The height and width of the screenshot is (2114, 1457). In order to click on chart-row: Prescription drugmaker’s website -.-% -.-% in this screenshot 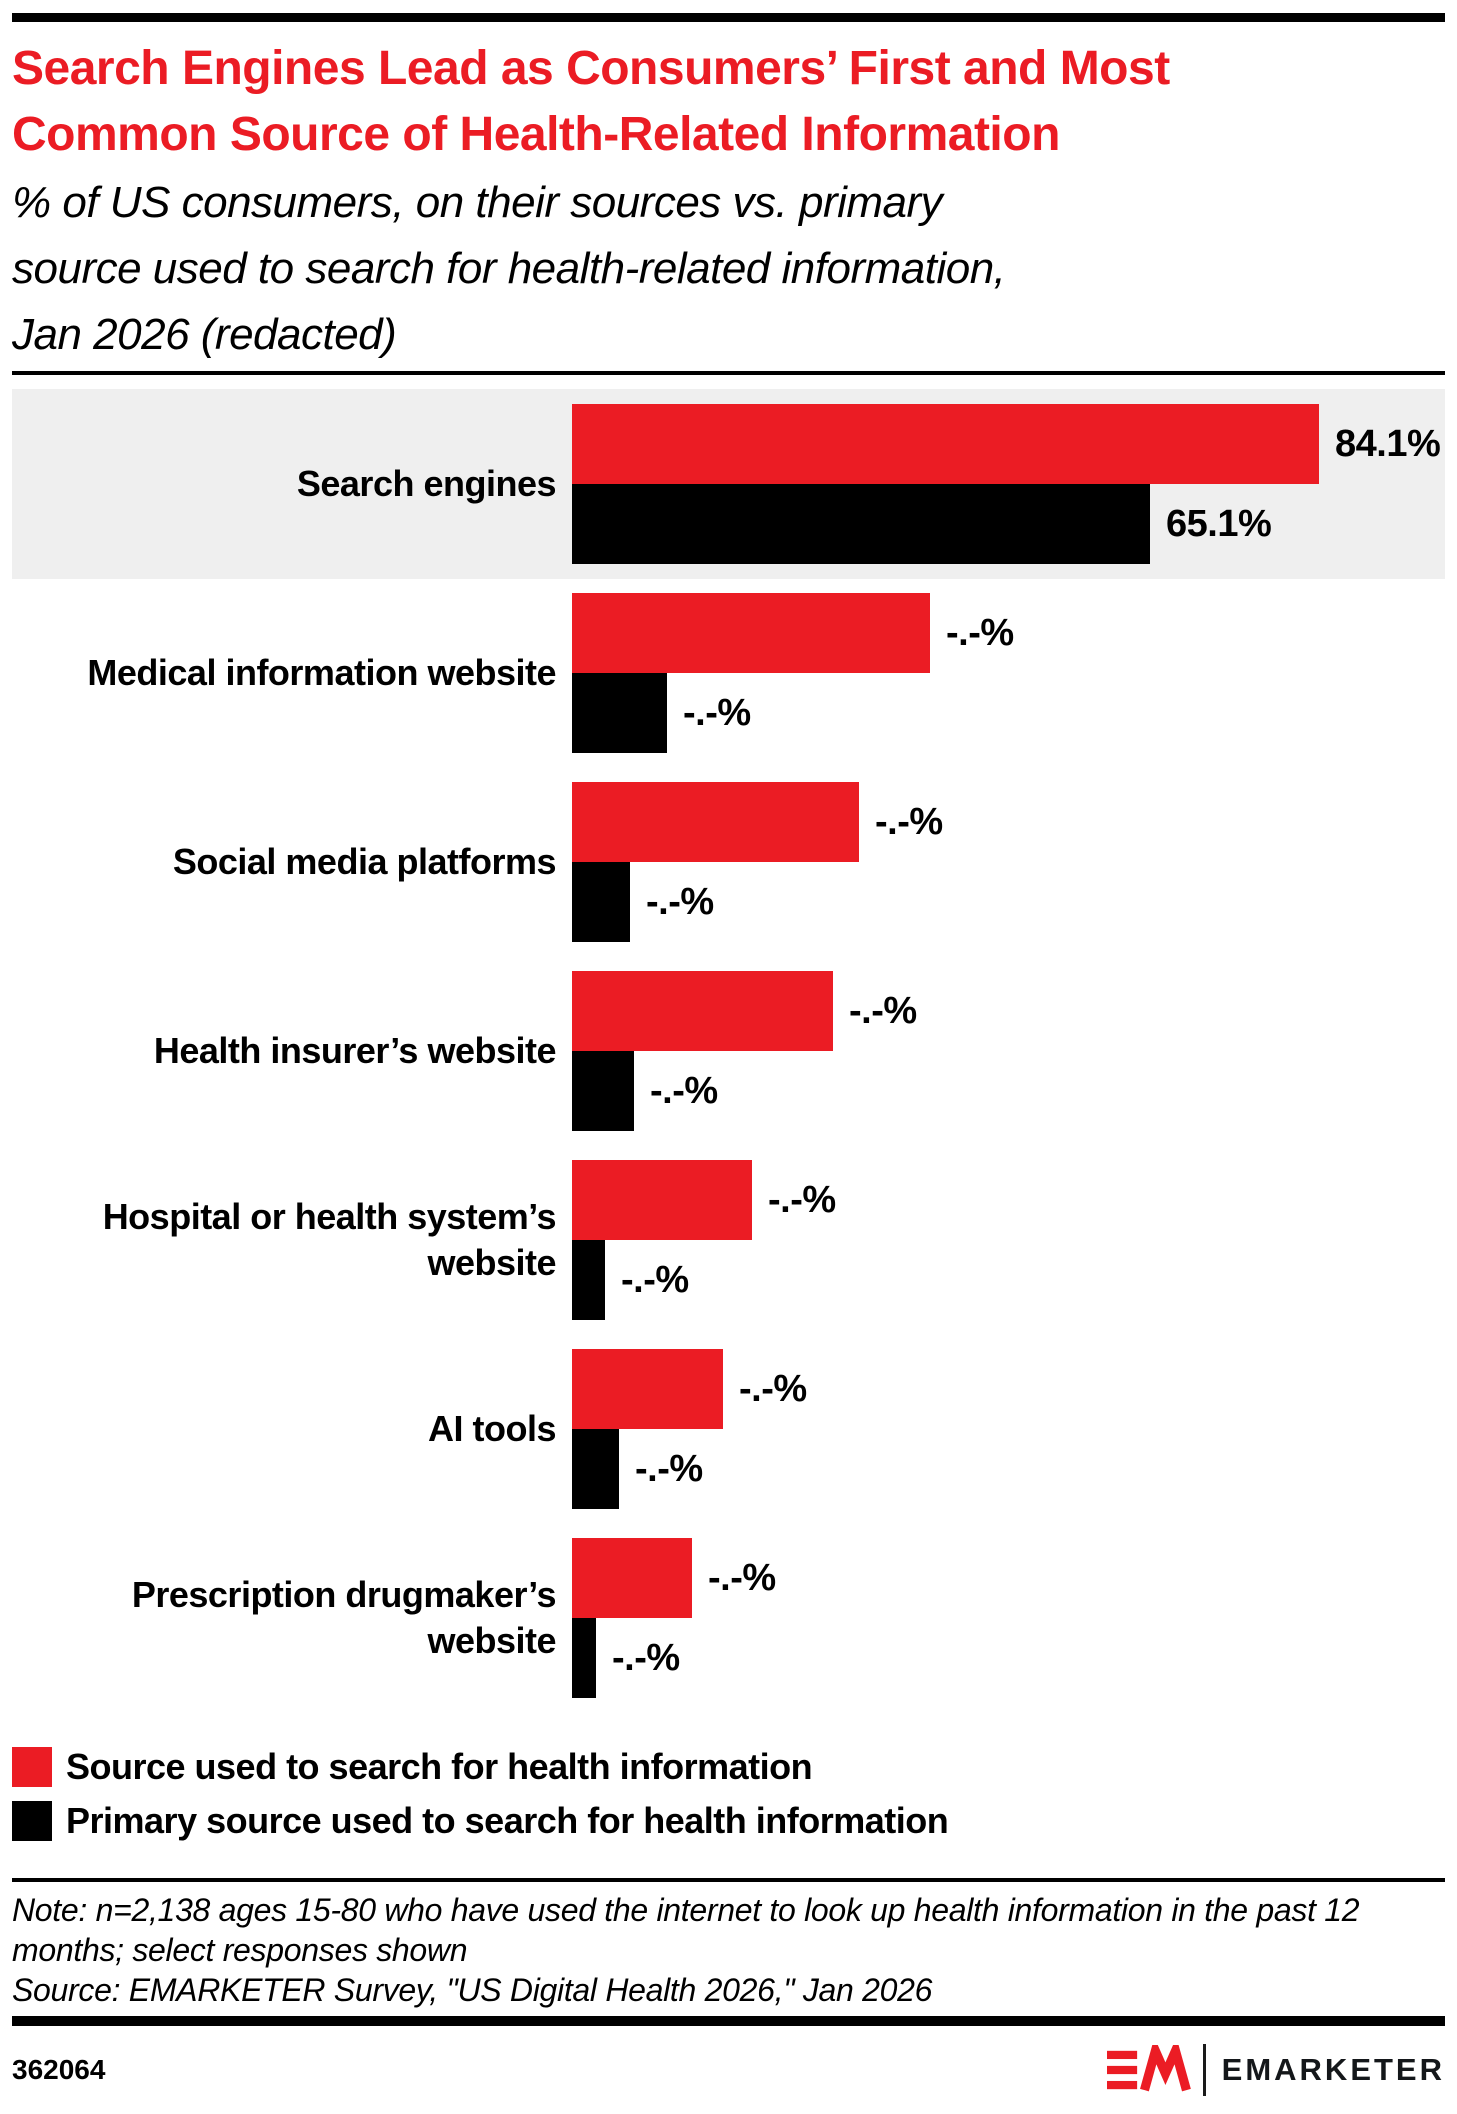, I will do `click(728, 1618)`.